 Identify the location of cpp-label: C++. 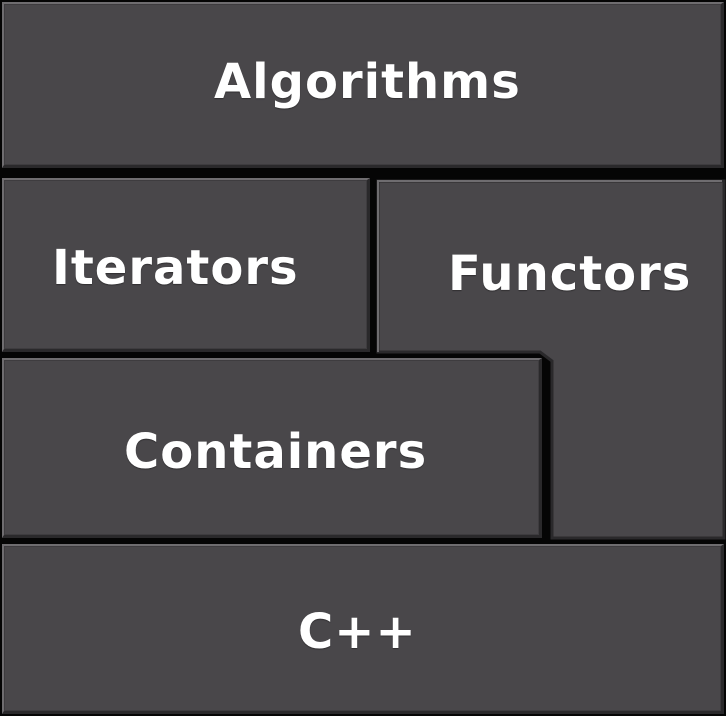
(357, 632).